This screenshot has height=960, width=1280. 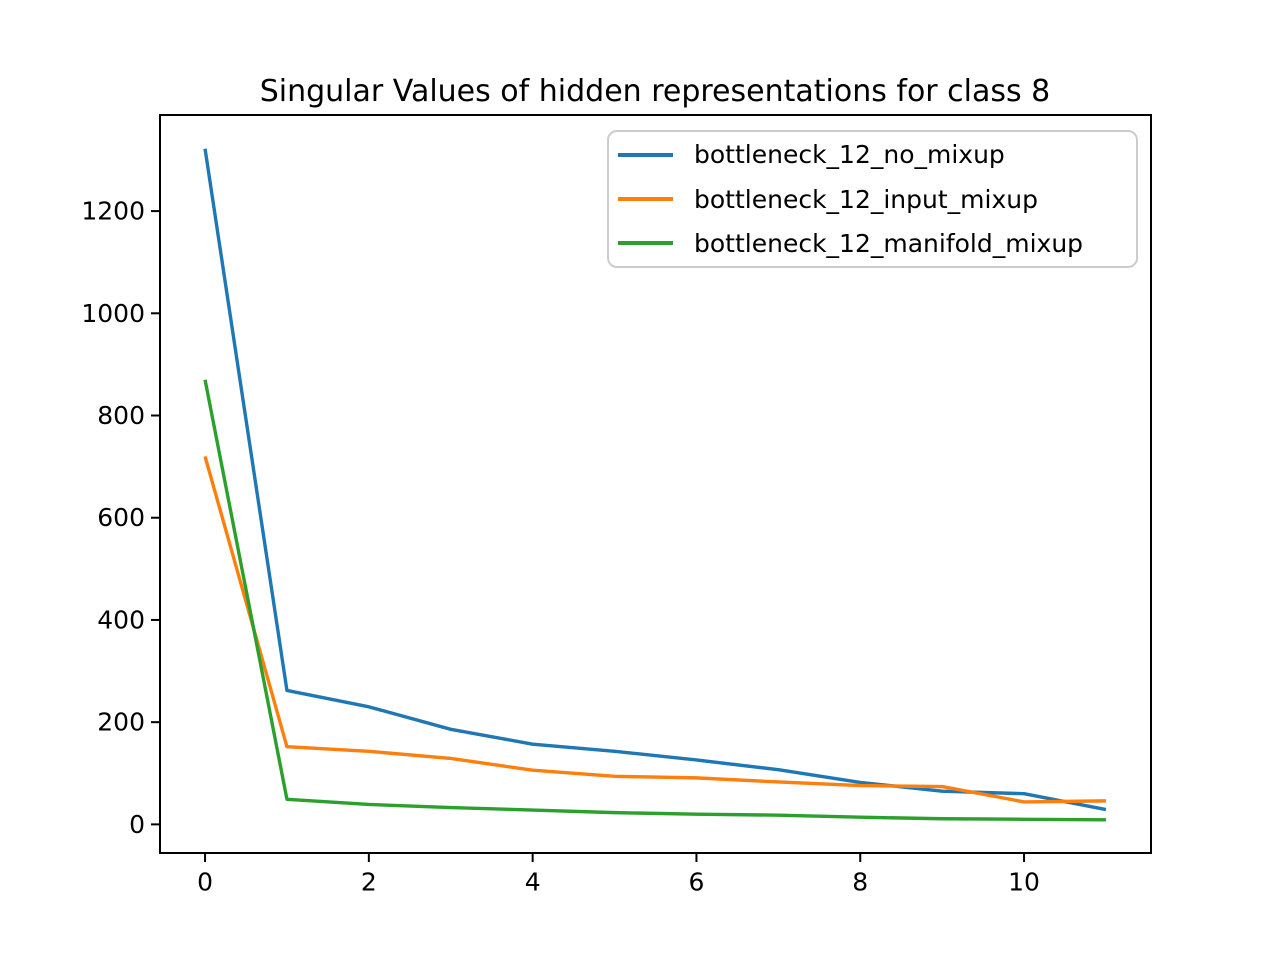 I want to click on svg-text: 600, so click(x=121, y=517).